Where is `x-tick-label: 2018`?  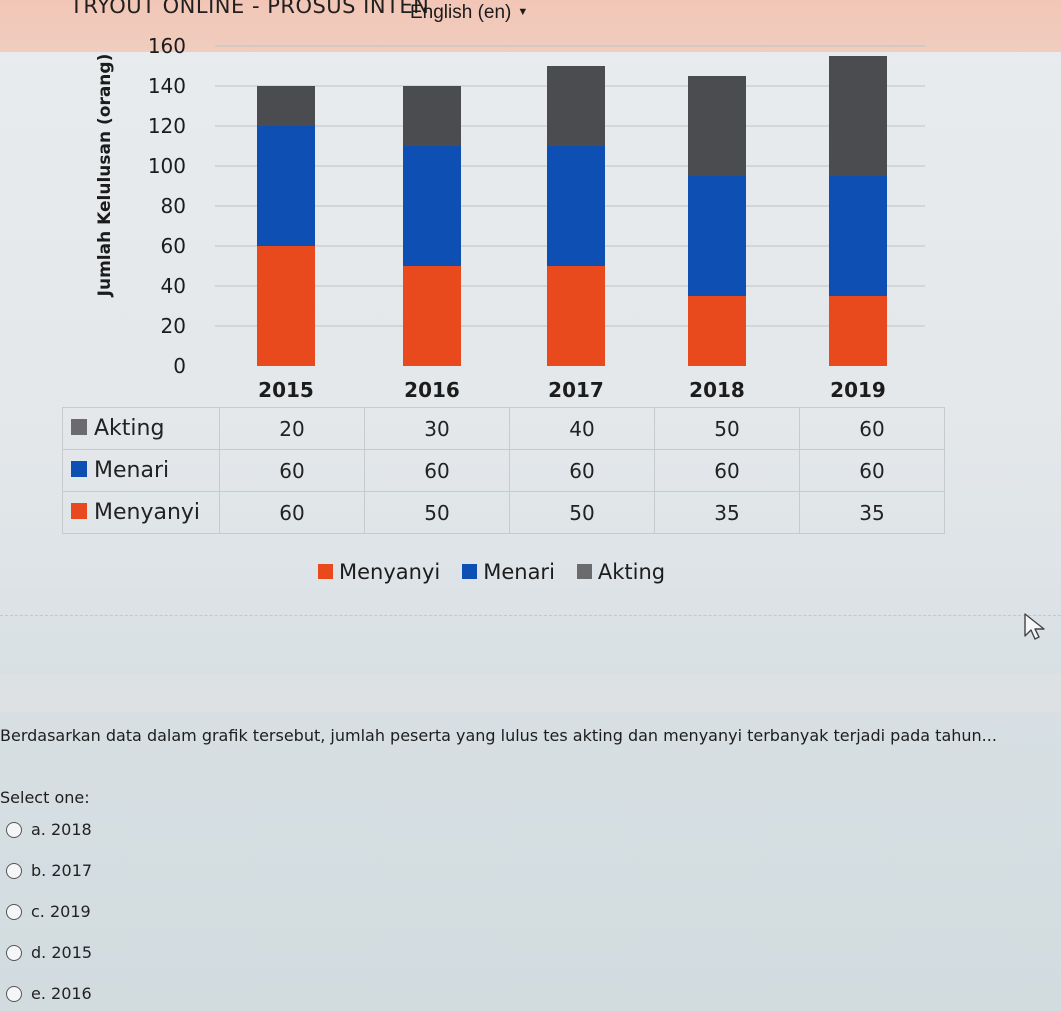 x-tick-label: 2018 is located at coordinates (717, 389).